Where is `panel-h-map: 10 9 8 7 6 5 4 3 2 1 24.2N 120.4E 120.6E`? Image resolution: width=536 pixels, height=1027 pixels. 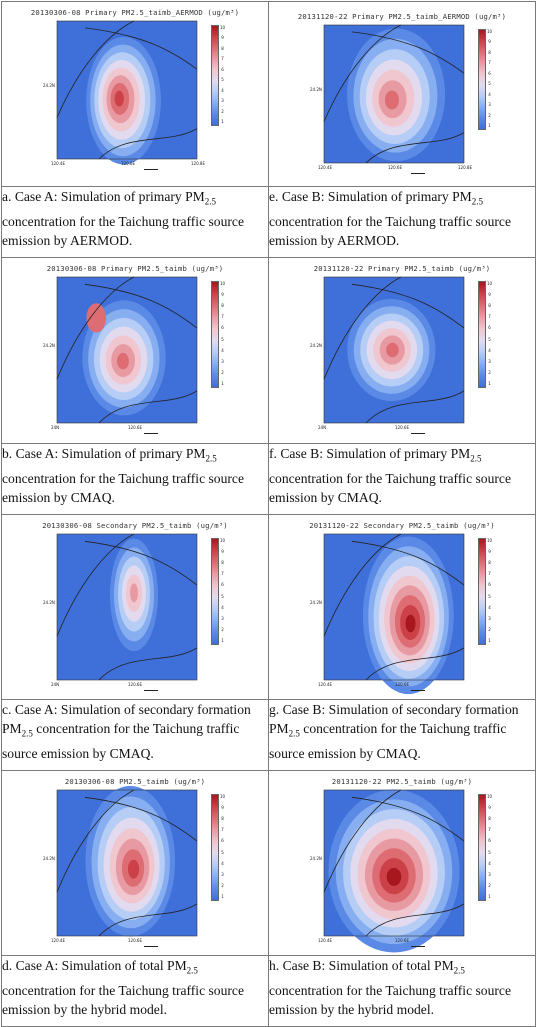
panel-h-map: 10 9 8 7 6 5 4 3 2 1 24.2N 120.4E 120.6E is located at coordinates (402, 870).